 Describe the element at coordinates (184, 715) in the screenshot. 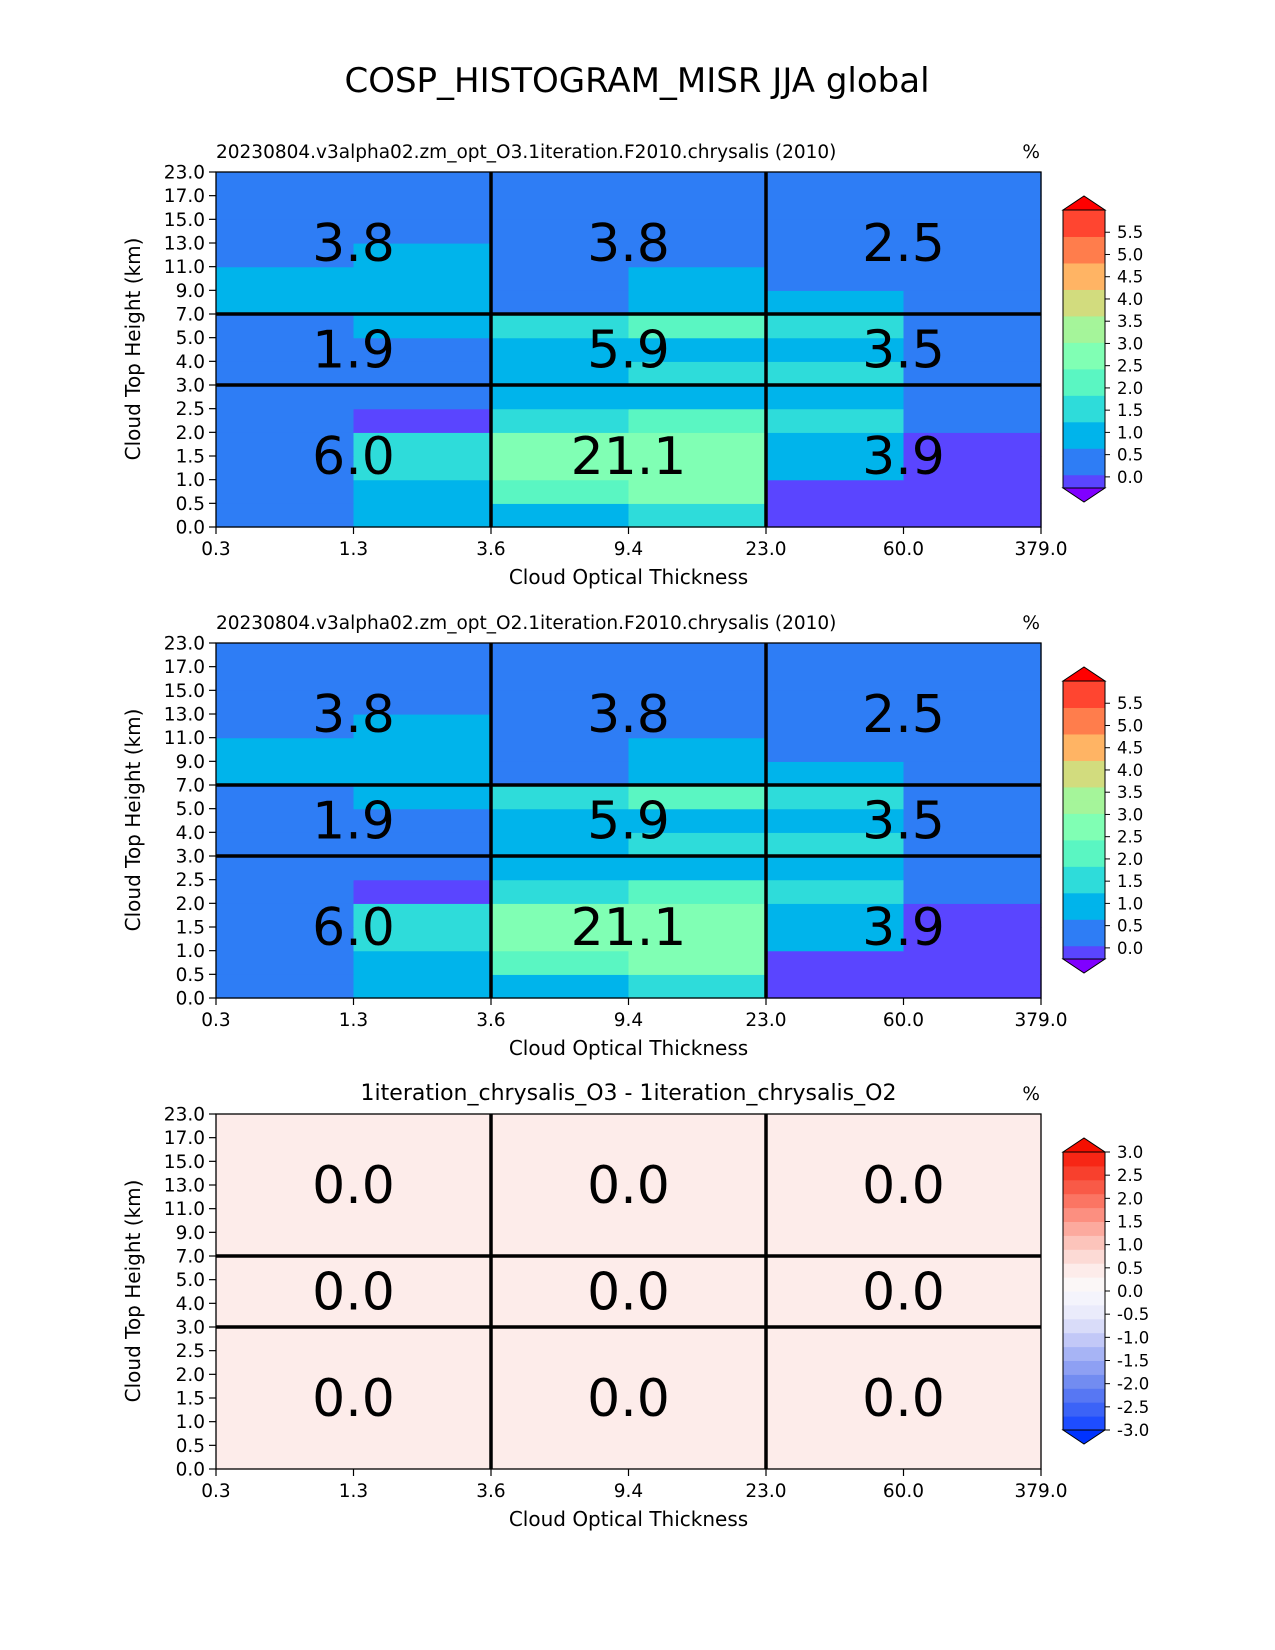

I see `y-tick-label: 13.0` at that location.